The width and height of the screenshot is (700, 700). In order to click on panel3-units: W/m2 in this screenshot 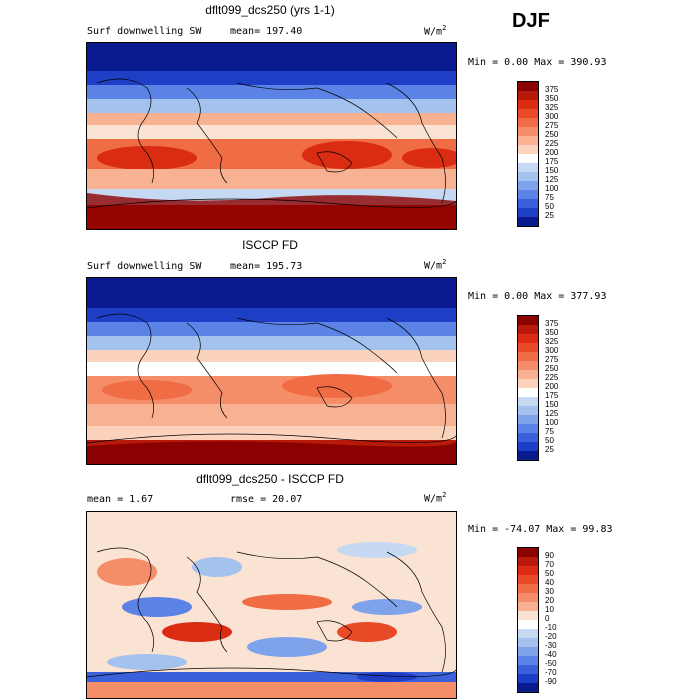, I will do `click(435, 498)`.